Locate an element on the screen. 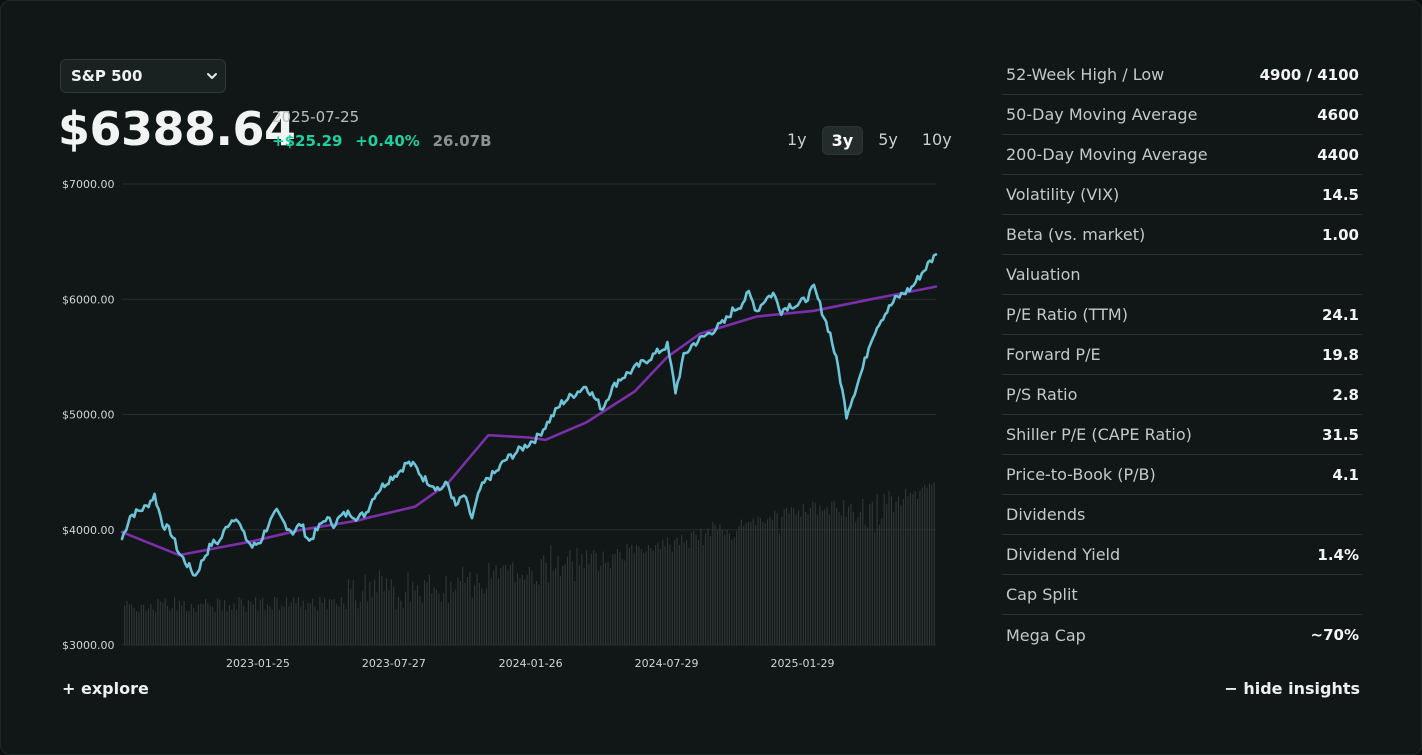 This screenshot has height=755, width=1422. insight-value: 19.8 is located at coordinates (1340, 354).